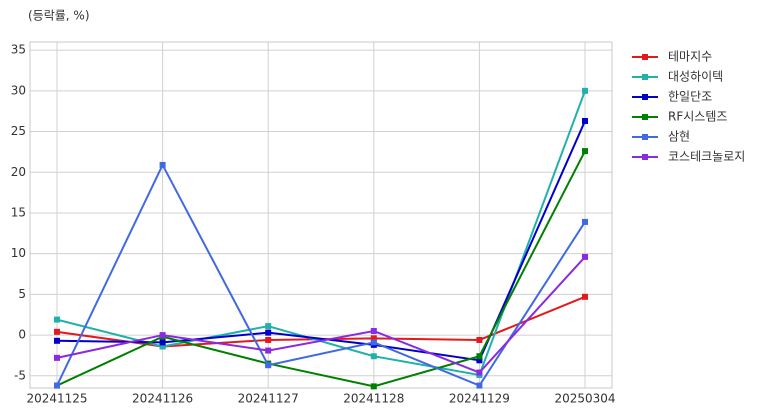  I want to click on y-tick-label: 35, so click(18, 50).